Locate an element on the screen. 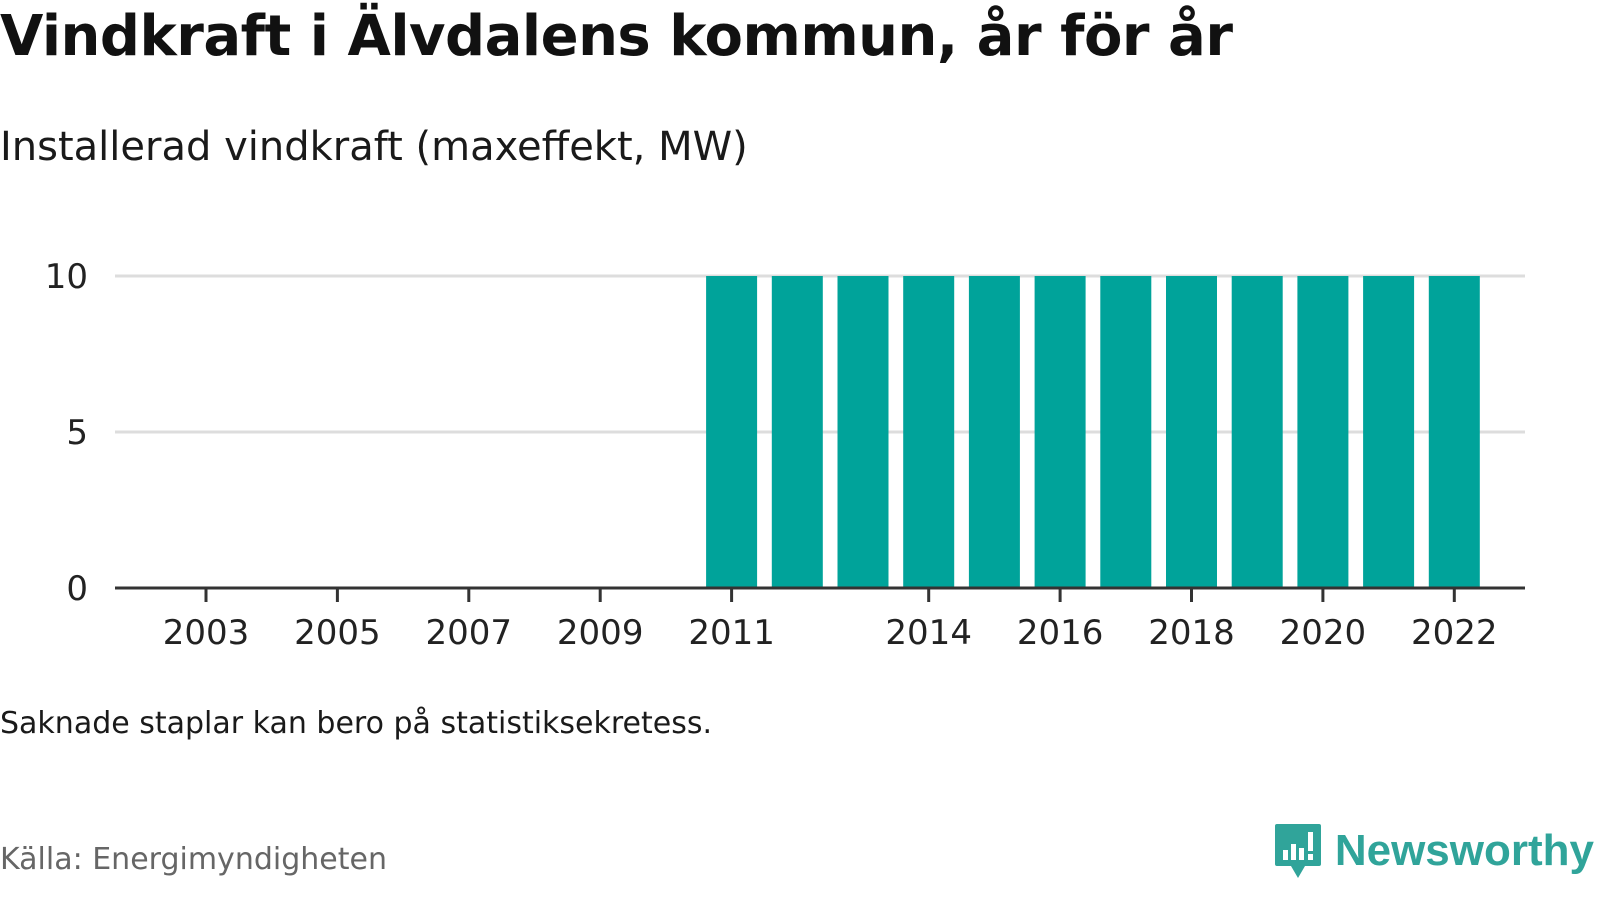 The image size is (1600, 900). newsworthy-logo-icon is located at coordinates (1297, 851).